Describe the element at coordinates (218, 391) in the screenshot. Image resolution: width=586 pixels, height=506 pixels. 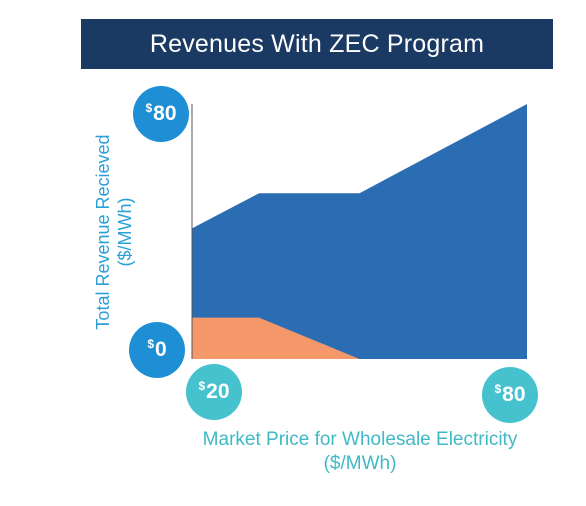
I see `x-tick-min-label: 20` at that location.